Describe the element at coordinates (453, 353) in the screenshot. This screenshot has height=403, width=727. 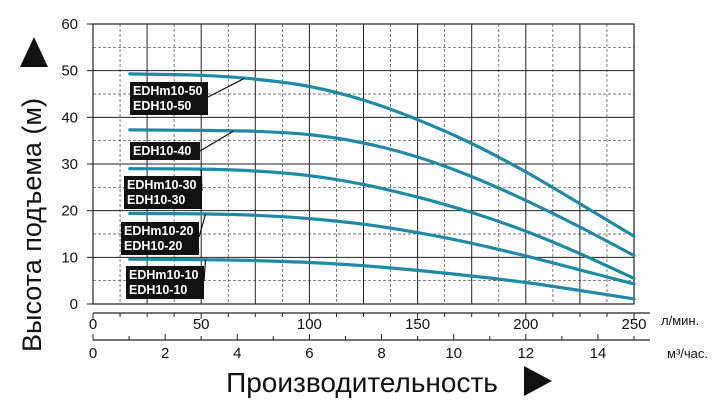
I see `x2-tick-label: 10` at that location.